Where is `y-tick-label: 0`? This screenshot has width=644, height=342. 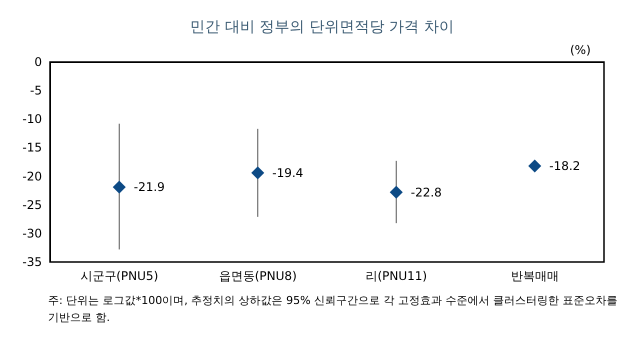 y-tick-label: 0 is located at coordinates (38, 62).